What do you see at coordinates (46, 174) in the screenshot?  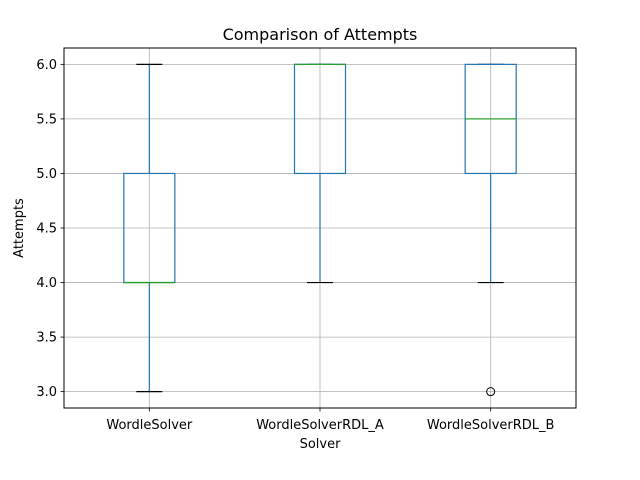 I see `y-tick-label: 5.0` at bounding box center [46, 174].